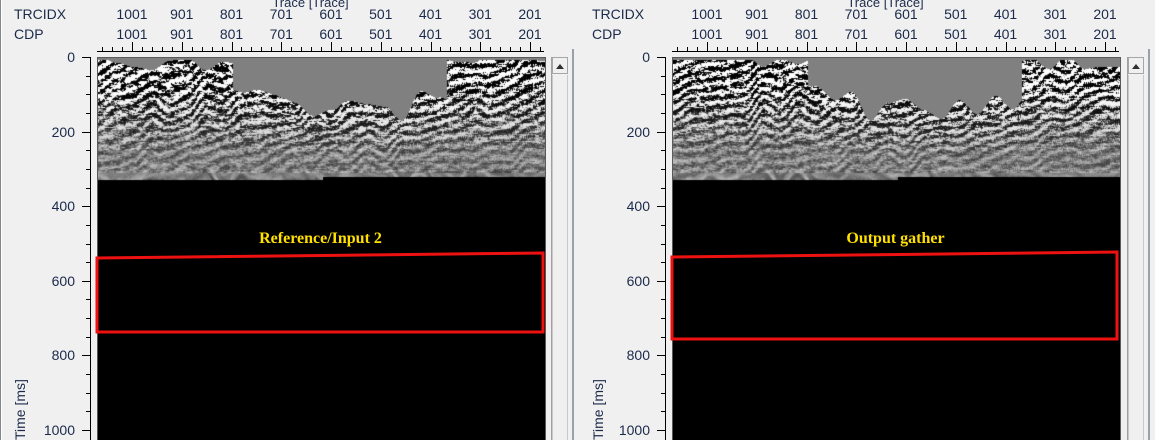  I want to click on vertical-scrollbar-left, so click(559, 248).